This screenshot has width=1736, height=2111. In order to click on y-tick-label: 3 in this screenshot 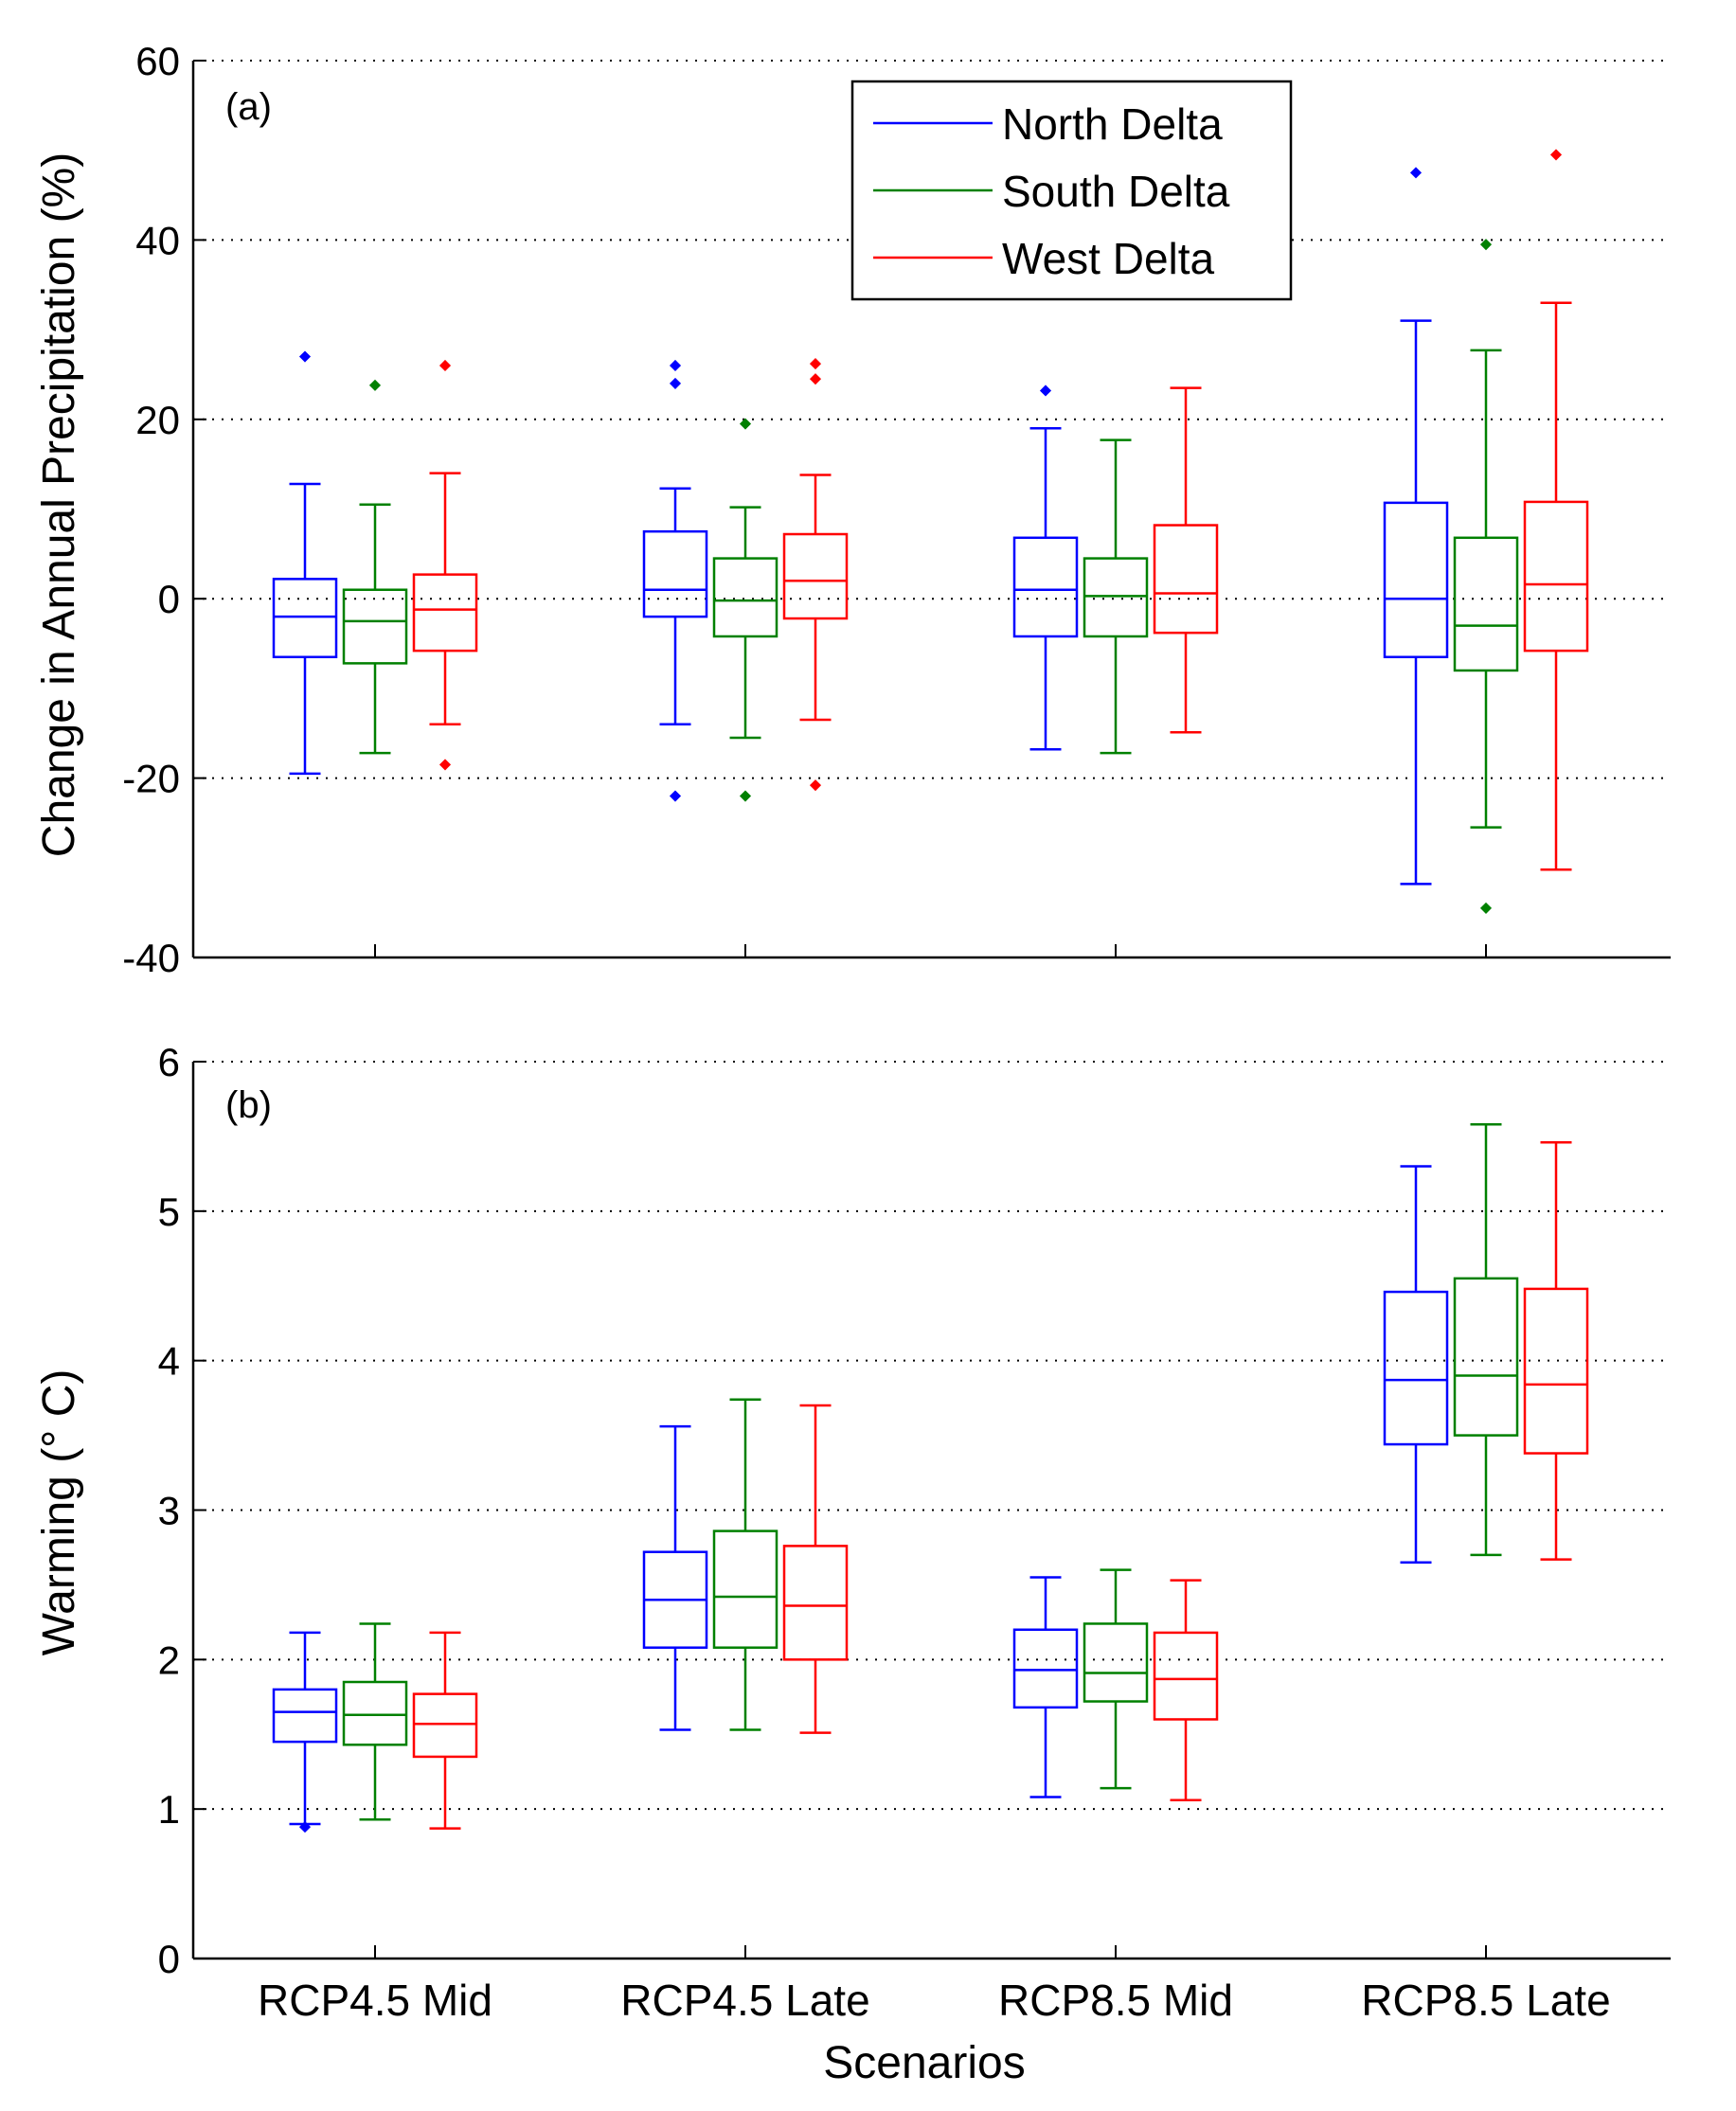, I will do `click(169, 1511)`.